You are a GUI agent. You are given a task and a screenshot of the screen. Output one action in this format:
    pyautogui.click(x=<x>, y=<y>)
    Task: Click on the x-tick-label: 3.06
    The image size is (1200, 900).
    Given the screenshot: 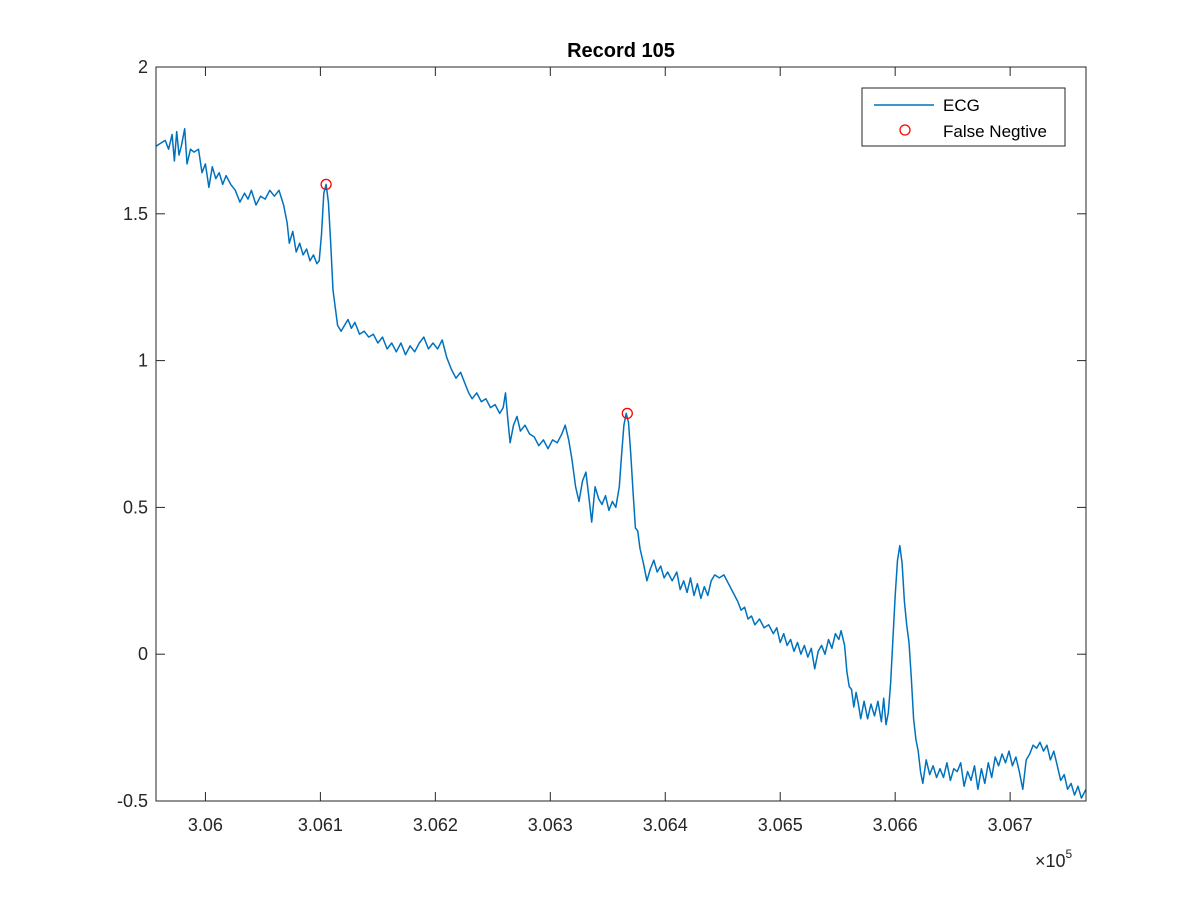 What is the action you would take?
    pyautogui.click(x=205, y=825)
    